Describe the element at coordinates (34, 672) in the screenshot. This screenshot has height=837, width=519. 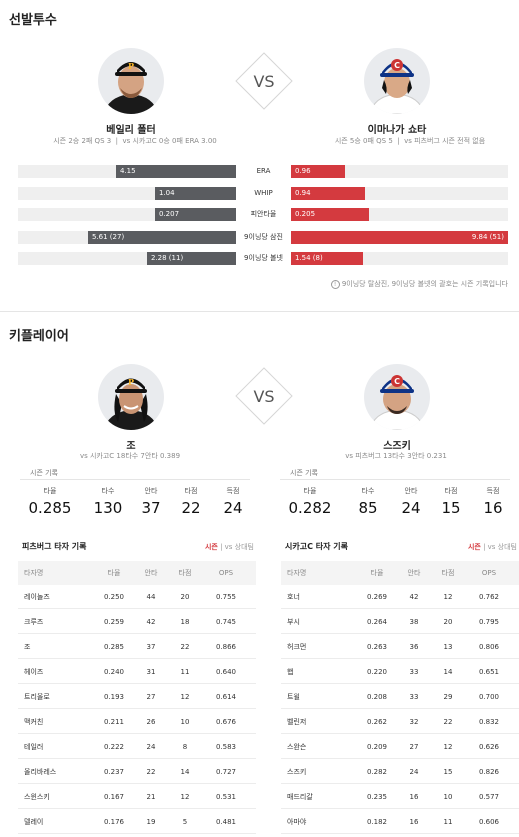
I see `batter-name: 헤이즈` at that location.